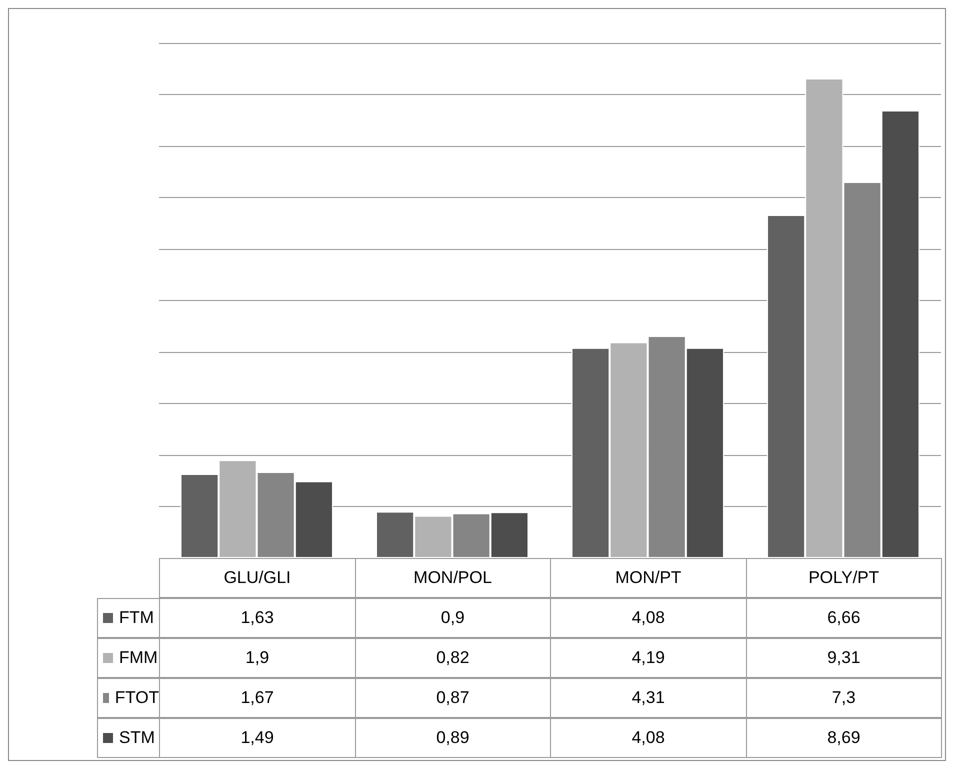  I want to click on legend-label: FTOT, so click(128, 698).